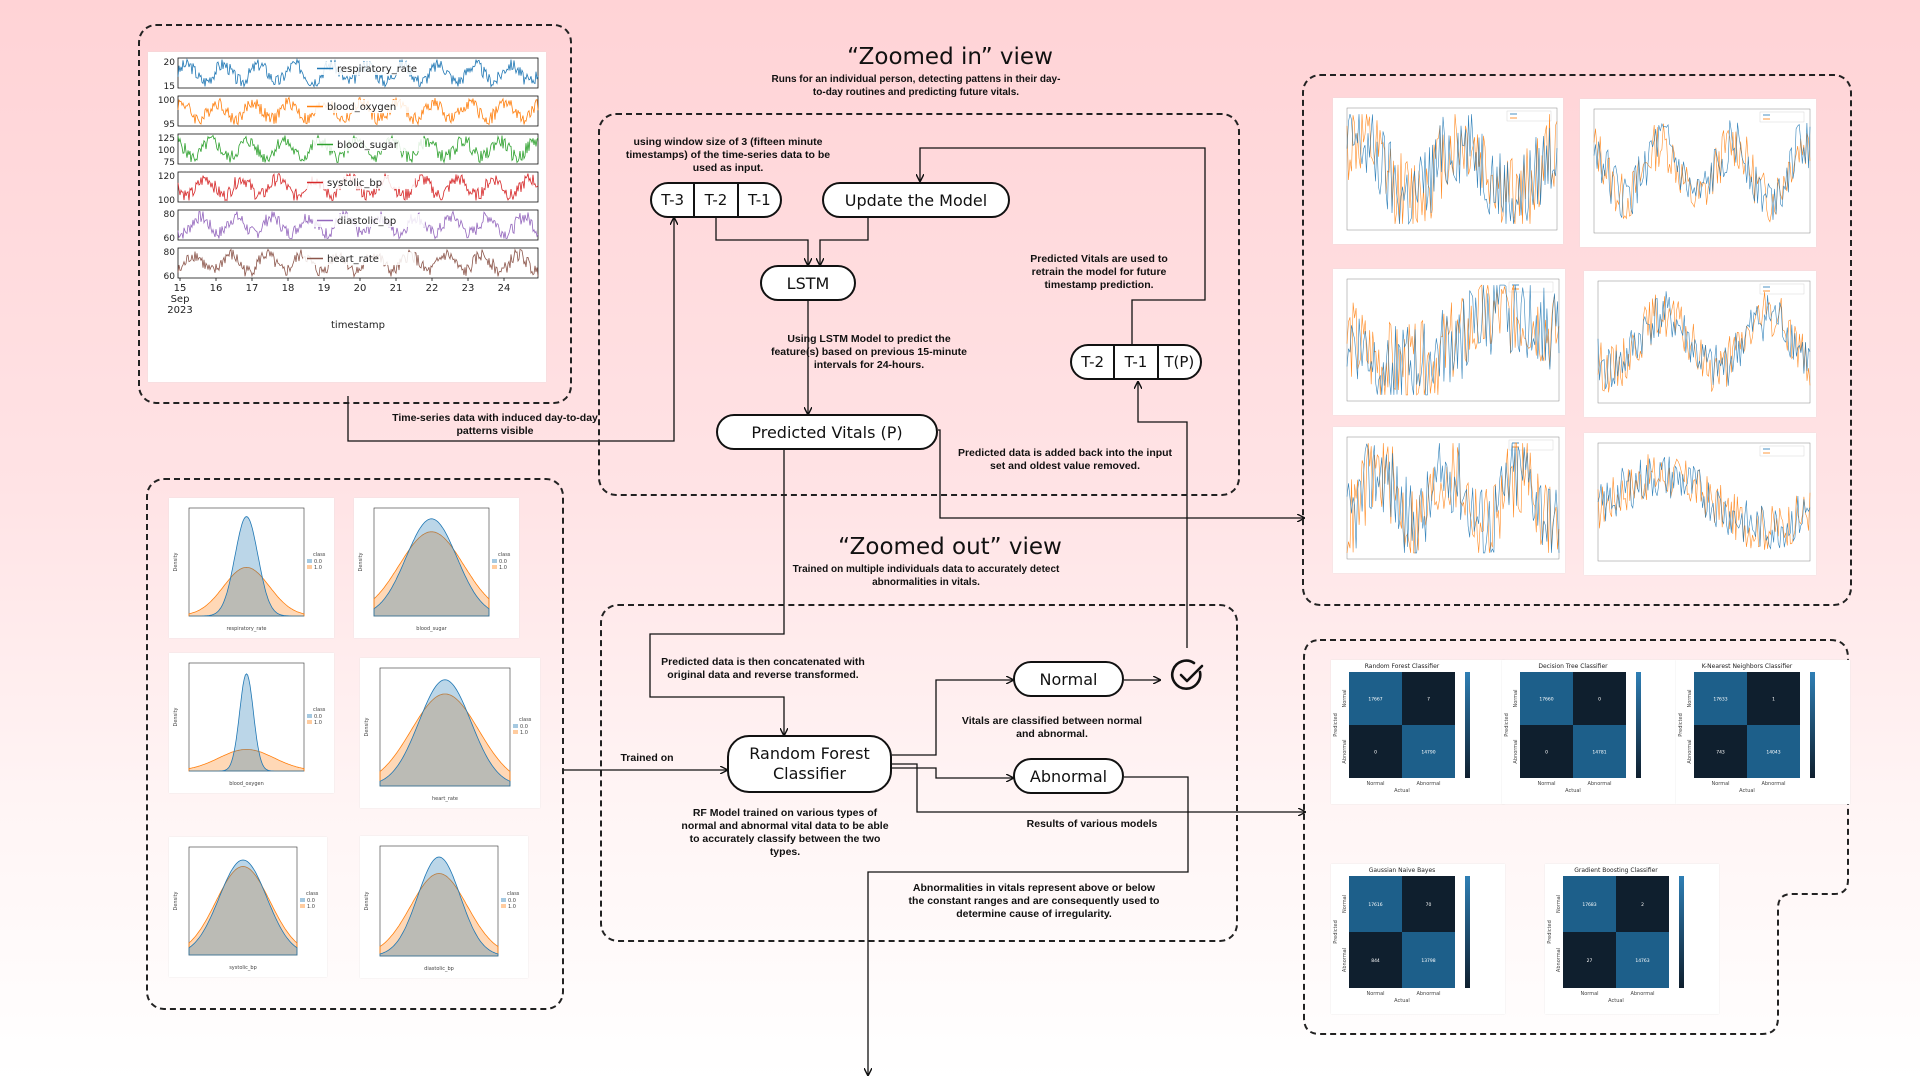 The height and width of the screenshot is (1080, 1920). Describe the element at coordinates (1573, 666) in the screenshot. I see `cm-title: Decision Tree Classifier` at that location.